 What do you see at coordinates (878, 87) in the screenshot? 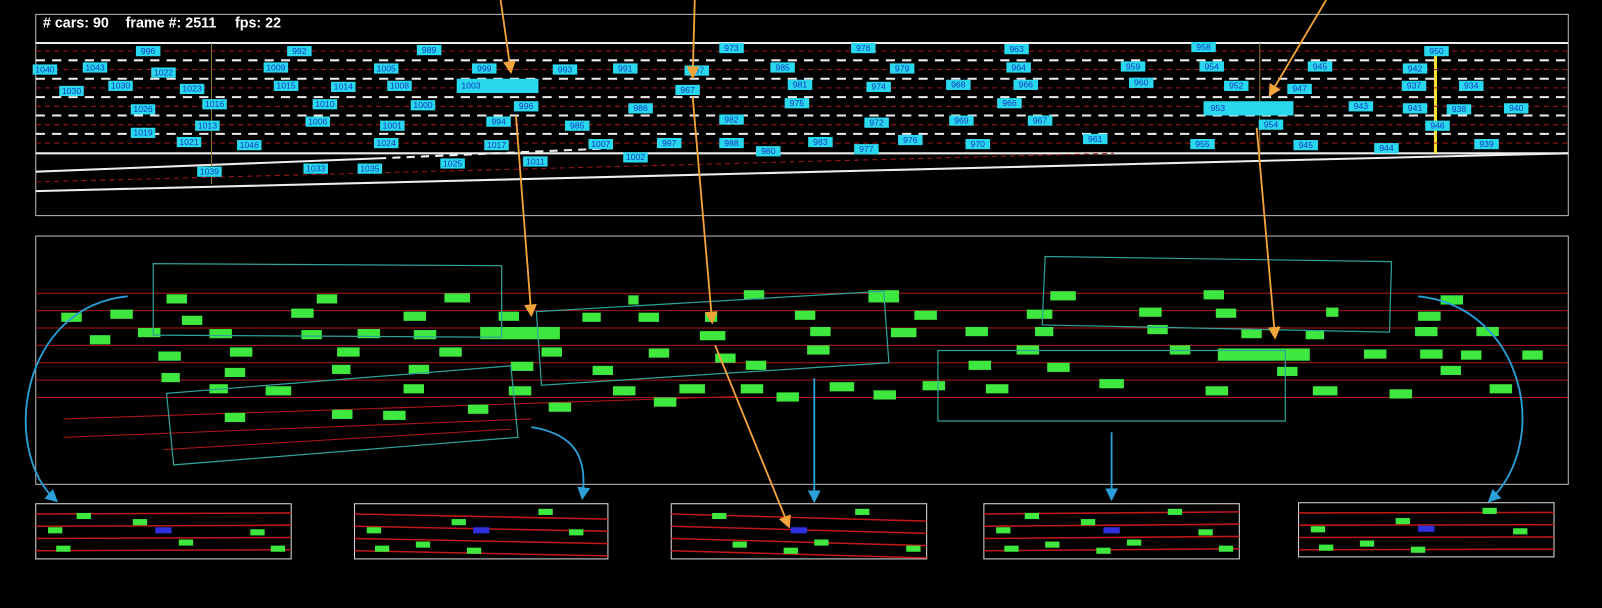
I see `car-id: 974` at bounding box center [878, 87].